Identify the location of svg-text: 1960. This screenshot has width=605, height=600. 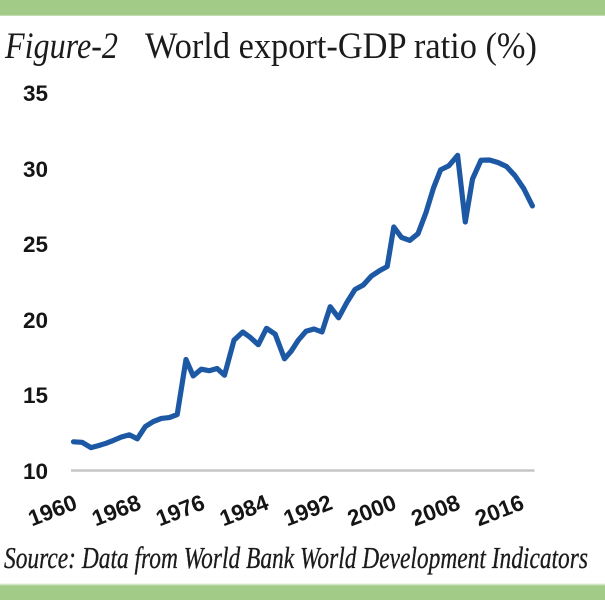
(53, 510).